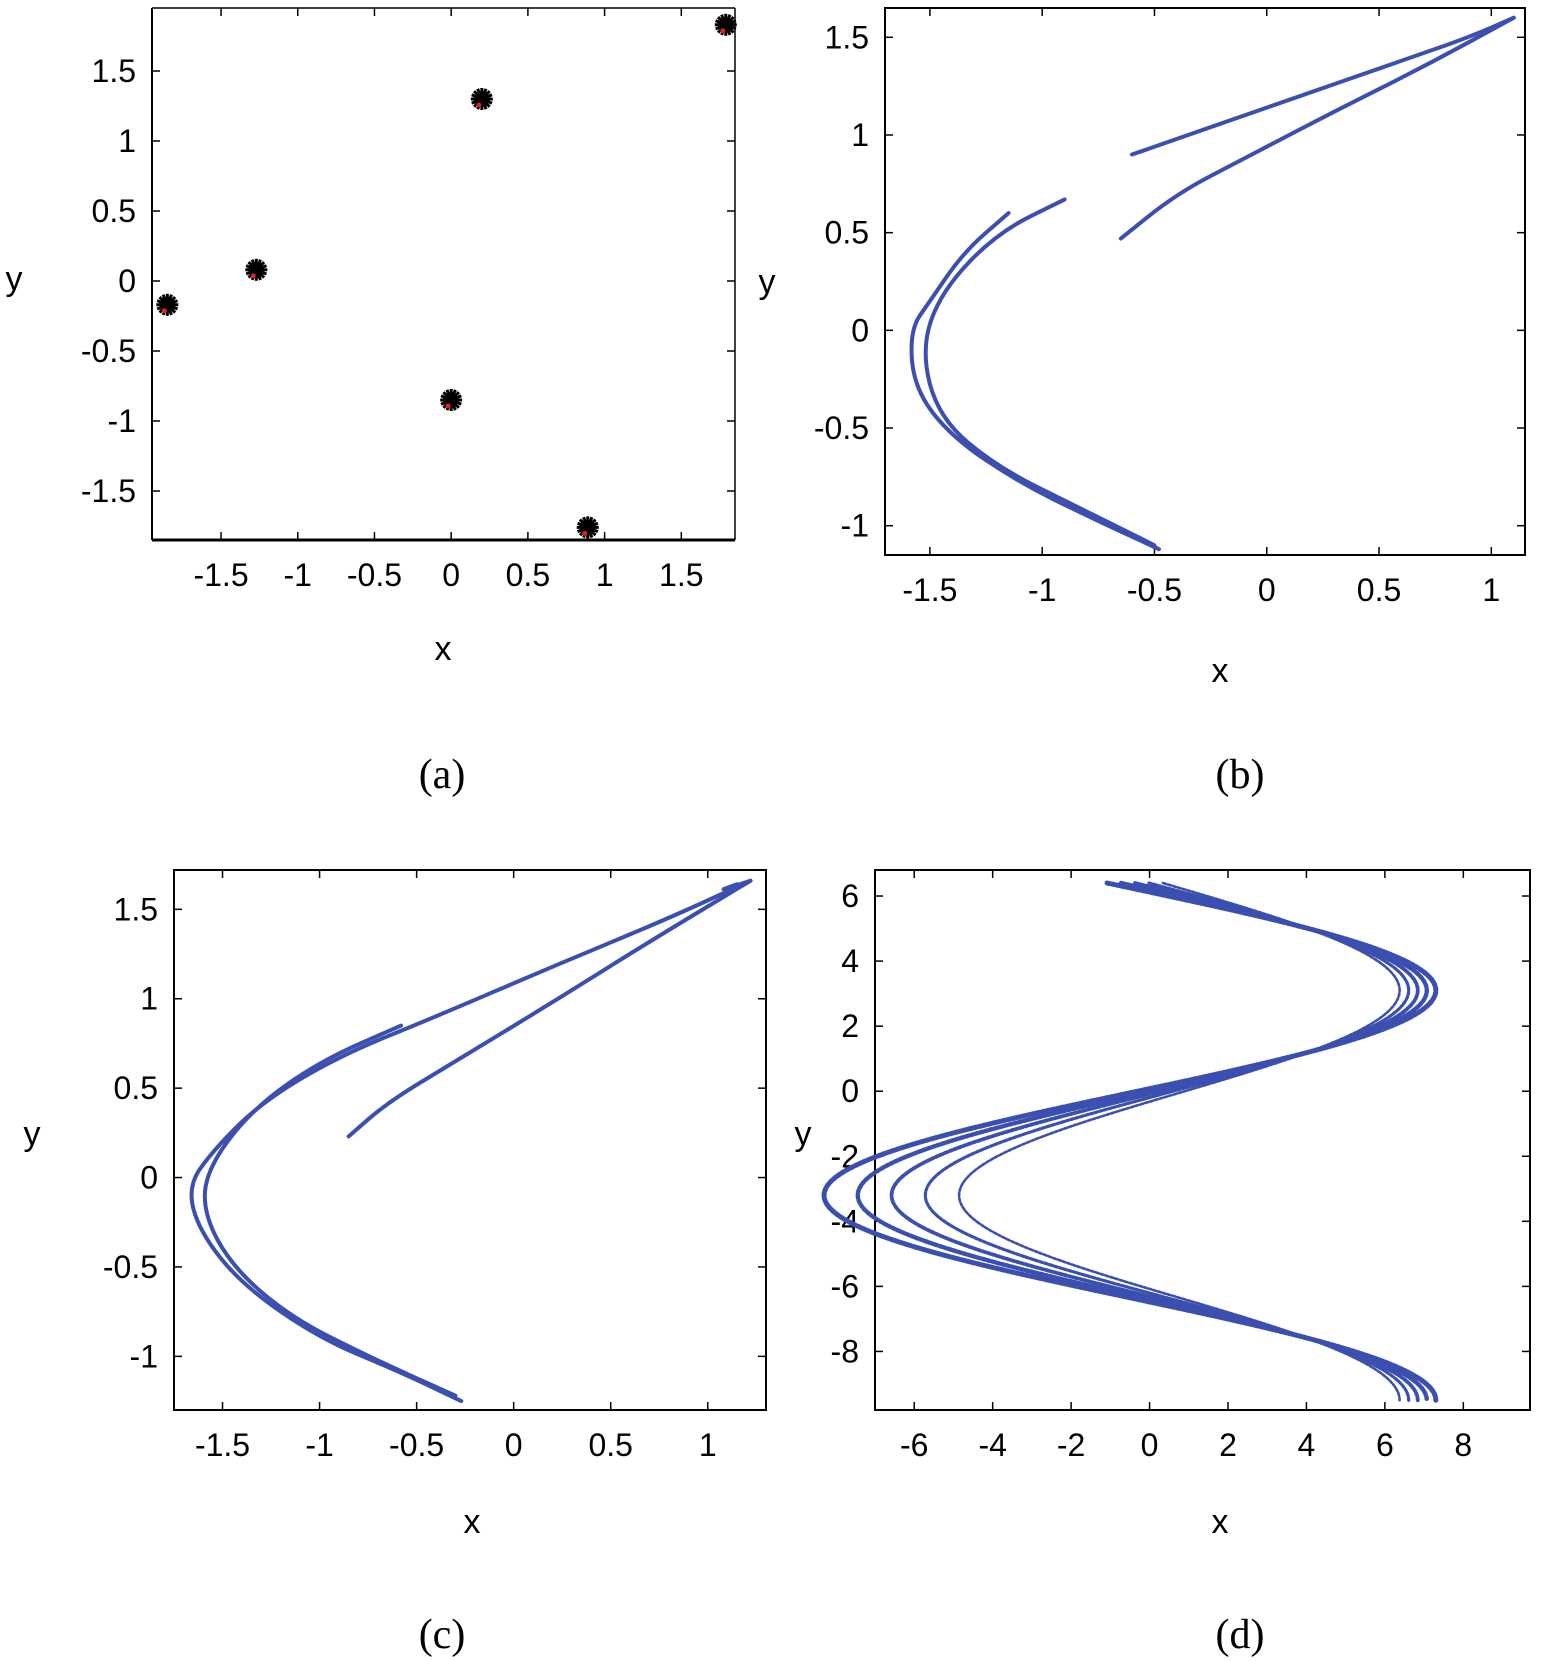 The image size is (1543, 1661). I want to click on x-tick-label: 6, so click(1385, 1445).